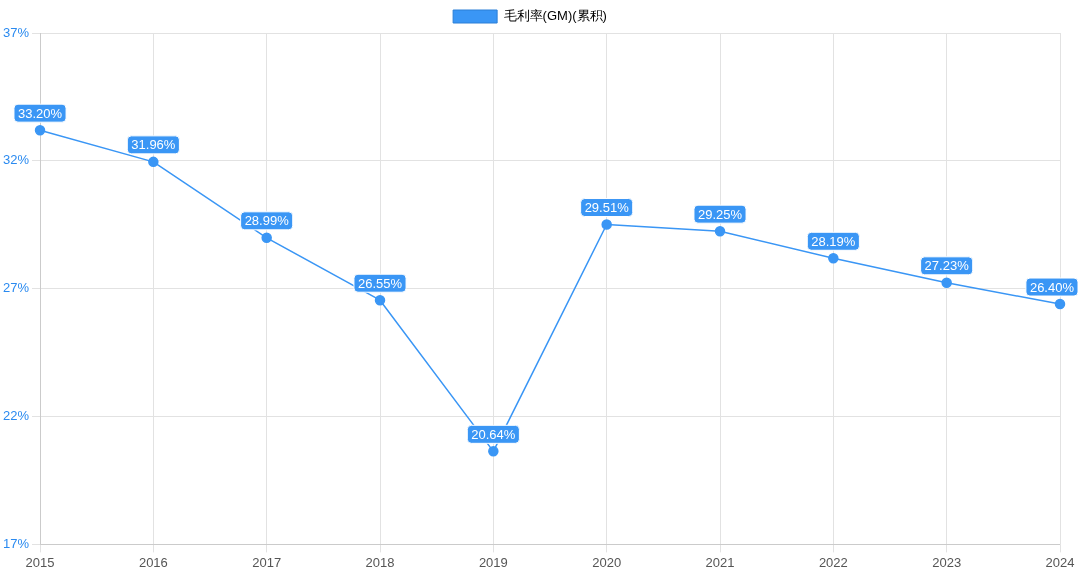  I want to click on data-label: 26.40%, so click(1052, 287).